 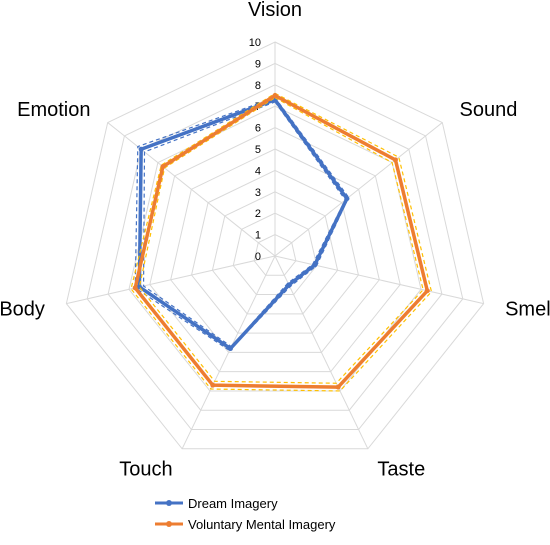 What do you see at coordinates (255, 43) in the screenshot?
I see `tick-label-10: 10` at bounding box center [255, 43].